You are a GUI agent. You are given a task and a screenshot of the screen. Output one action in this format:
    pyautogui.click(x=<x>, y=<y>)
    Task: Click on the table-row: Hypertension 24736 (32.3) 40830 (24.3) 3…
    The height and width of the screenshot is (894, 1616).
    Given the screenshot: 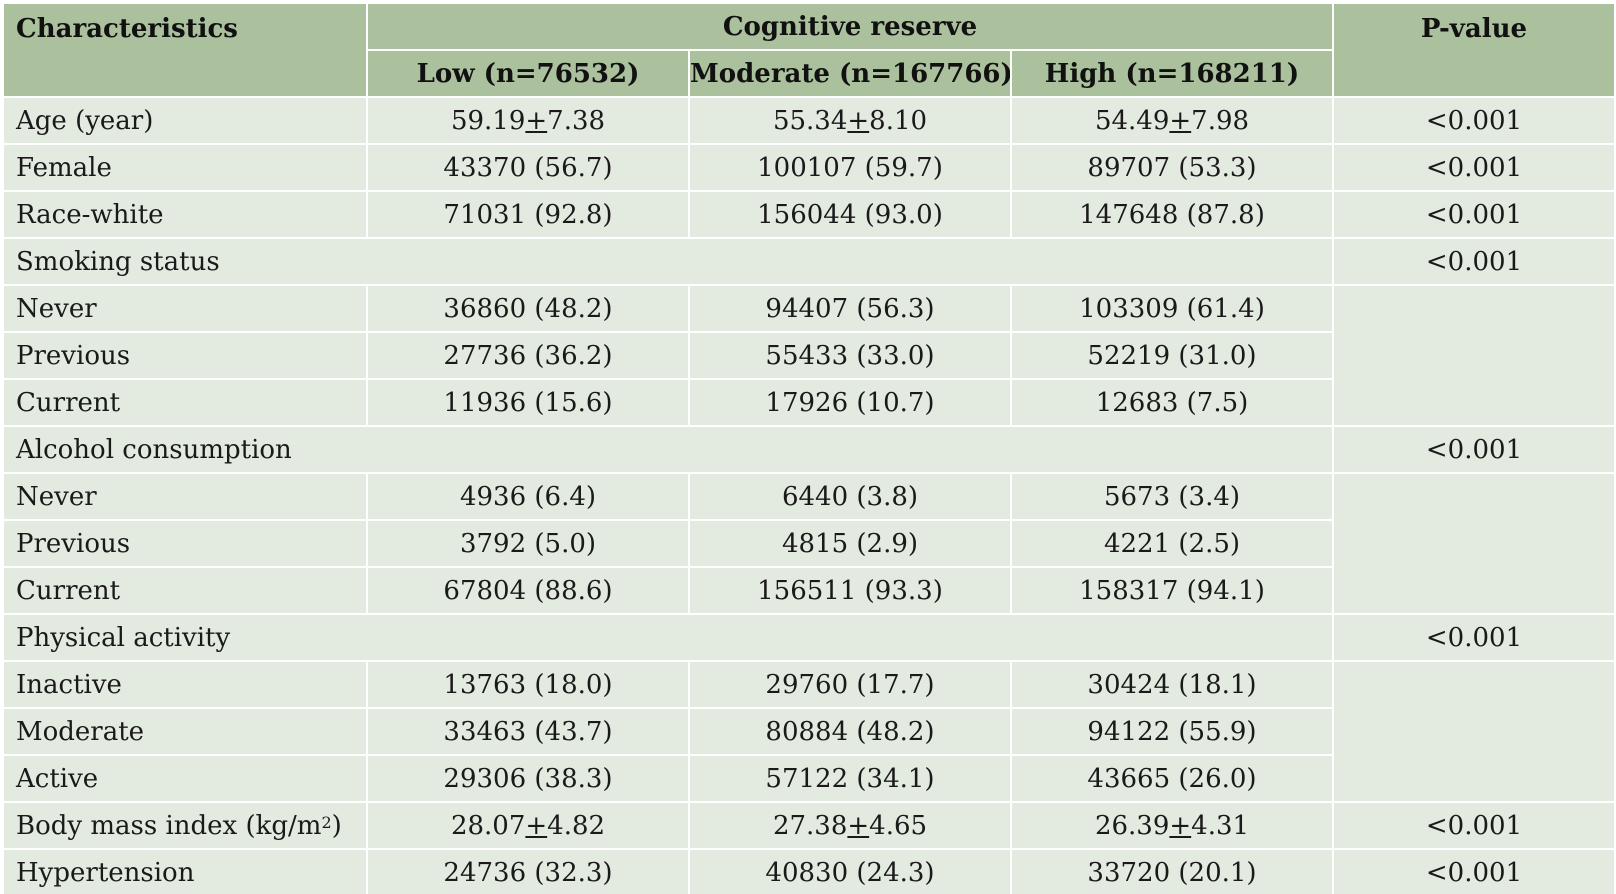 What is the action you would take?
    pyautogui.click(x=809, y=871)
    